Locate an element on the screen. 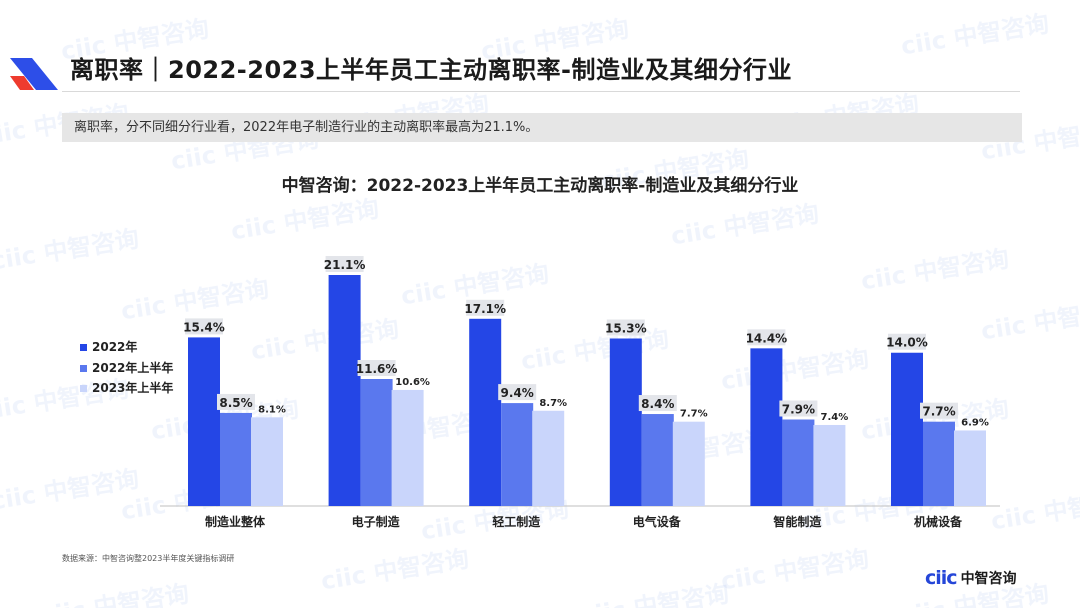 The width and height of the screenshot is (1080, 608). data-label-small: 6.9% is located at coordinates (975, 422).